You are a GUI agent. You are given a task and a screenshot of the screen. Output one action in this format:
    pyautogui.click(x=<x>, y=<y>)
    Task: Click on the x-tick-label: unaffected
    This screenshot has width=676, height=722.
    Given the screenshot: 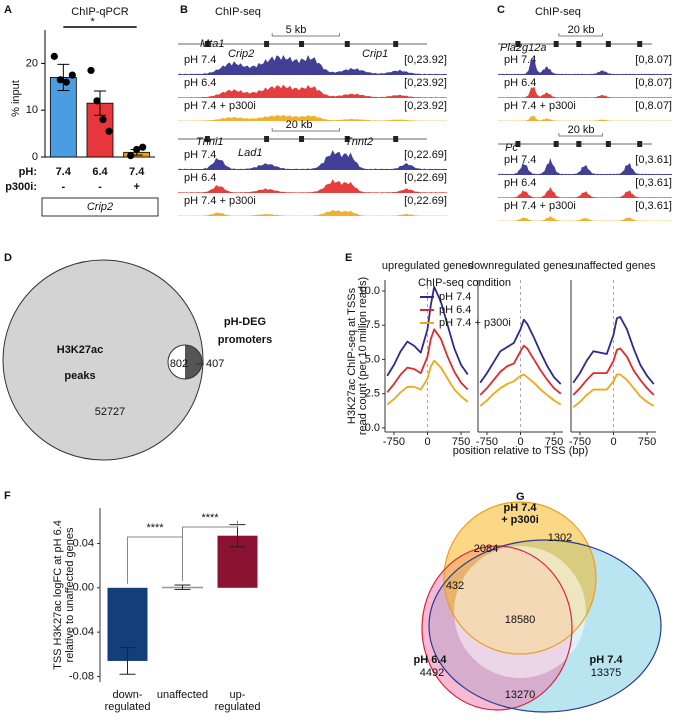 What is the action you would take?
    pyautogui.click(x=182, y=695)
    